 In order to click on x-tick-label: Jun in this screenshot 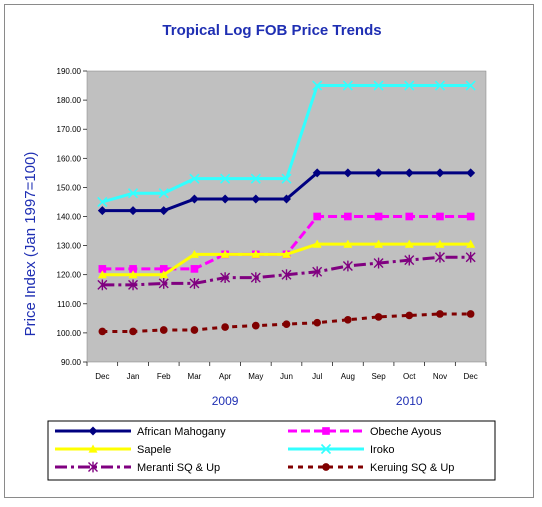, I will do `click(286, 376)`.